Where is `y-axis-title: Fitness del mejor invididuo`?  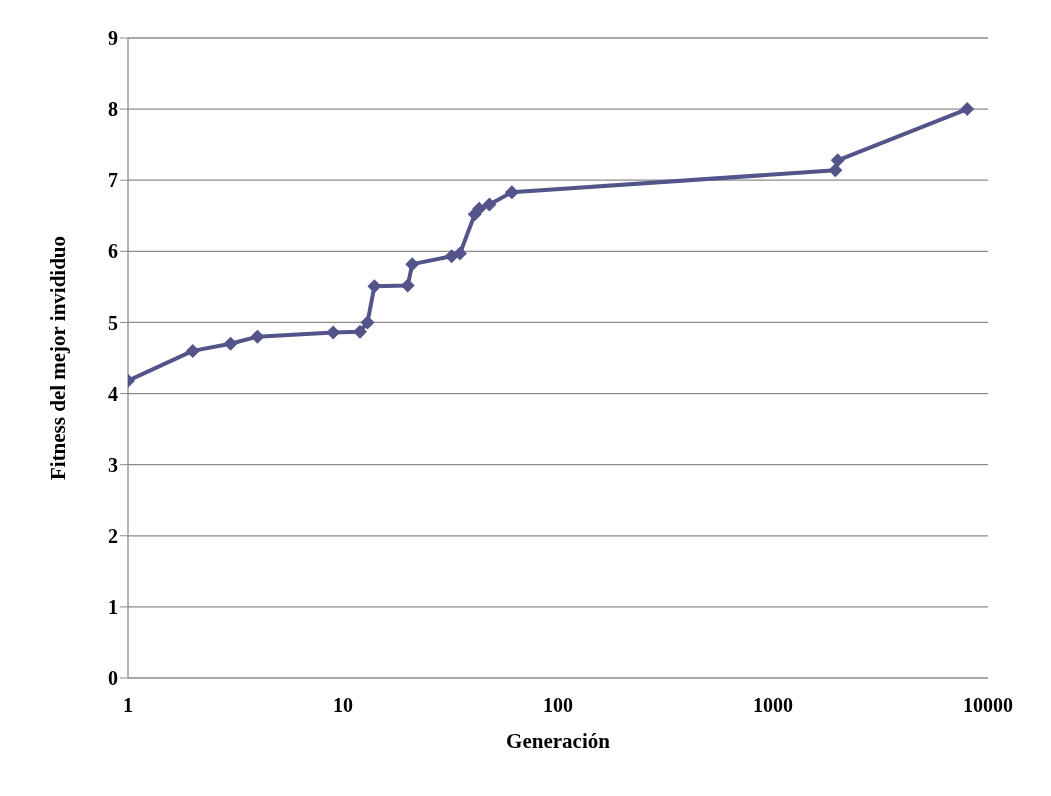
y-axis-title: Fitness del mejor invididuo is located at coordinates (58, 358).